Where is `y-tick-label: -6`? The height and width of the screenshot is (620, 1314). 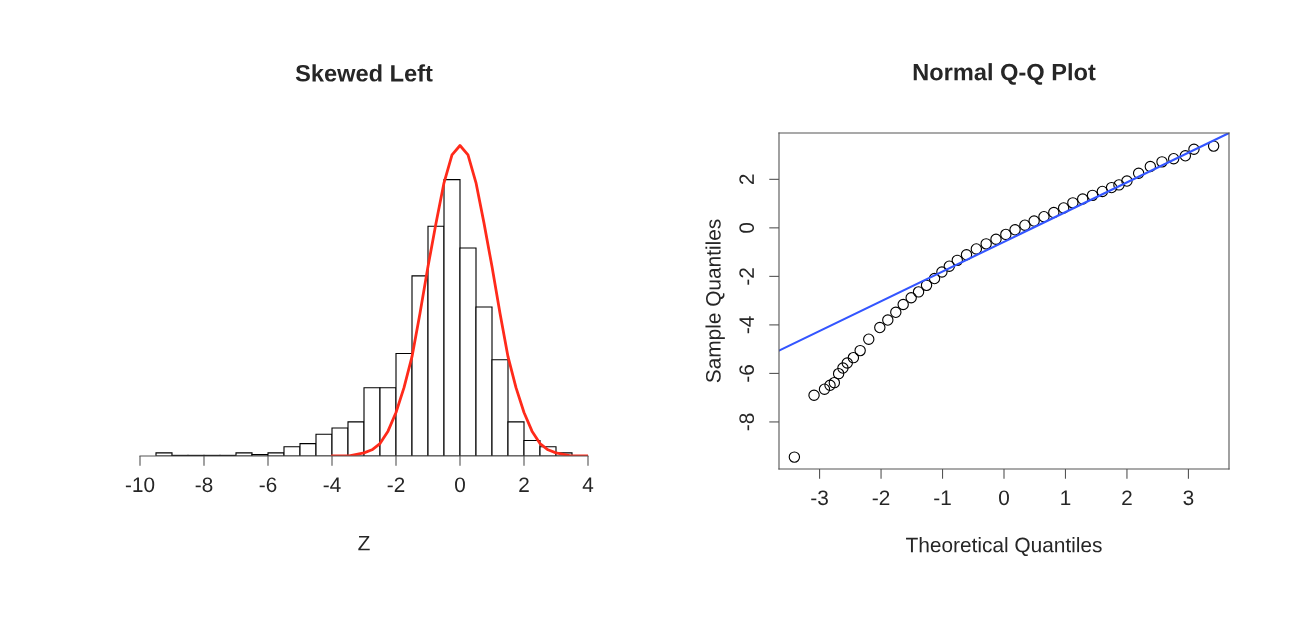
y-tick-label: -6 is located at coordinates (747, 373).